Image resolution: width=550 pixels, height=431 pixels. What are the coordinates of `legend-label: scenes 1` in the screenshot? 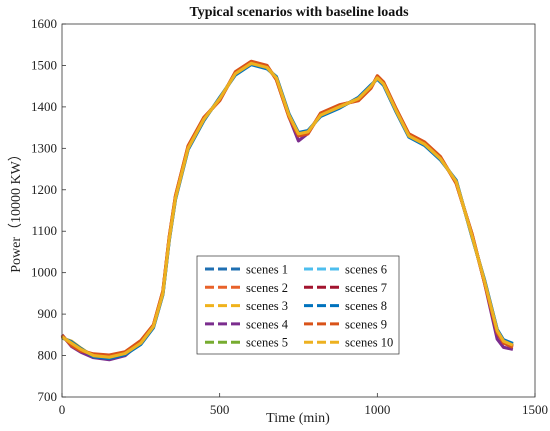 It's located at (267, 270).